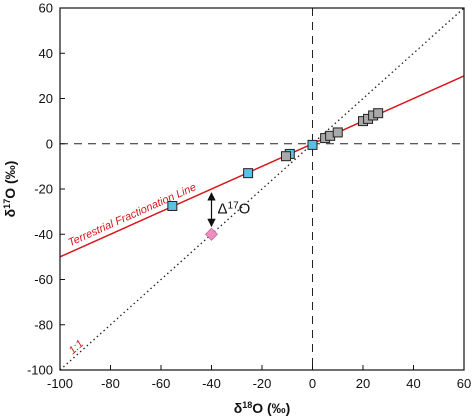 Image resolution: width=474 pixels, height=420 pixels. I want to click on x-tick-label-8: 60, so click(464, 383).